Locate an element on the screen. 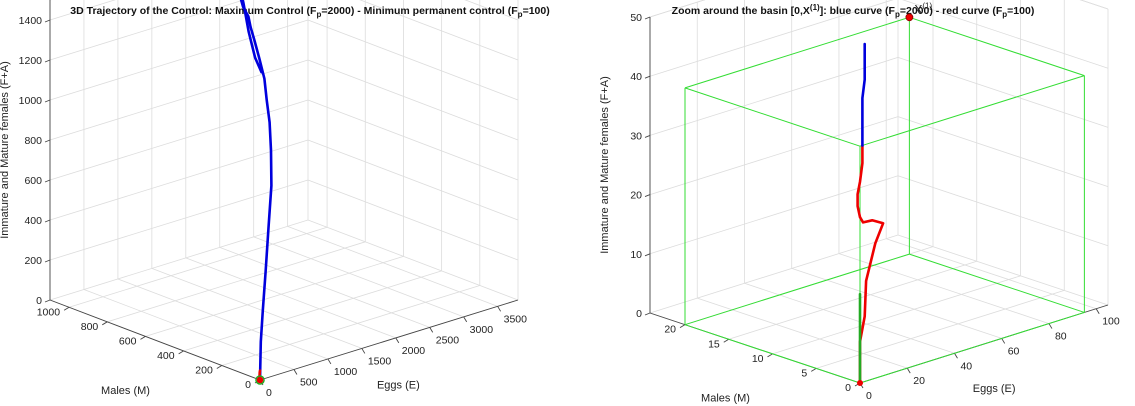 The height and width of the screenshot is (406, 1135). y-tick-label: 800 is located at coordinates (90, 327).